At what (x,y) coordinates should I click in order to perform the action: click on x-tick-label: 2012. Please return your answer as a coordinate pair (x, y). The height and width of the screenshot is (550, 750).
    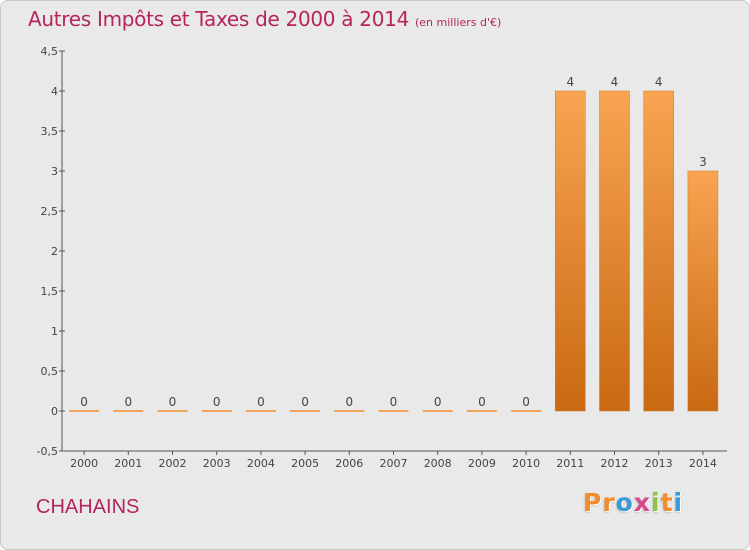
    Looking at the image, I should click on (615, 463).